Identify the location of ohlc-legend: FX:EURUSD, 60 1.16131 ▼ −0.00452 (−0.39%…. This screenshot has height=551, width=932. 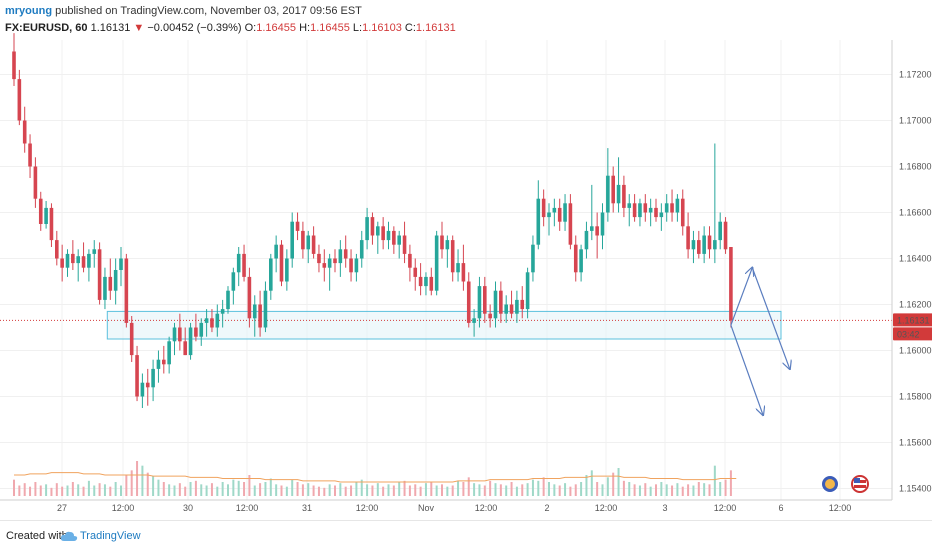
(230, 28).